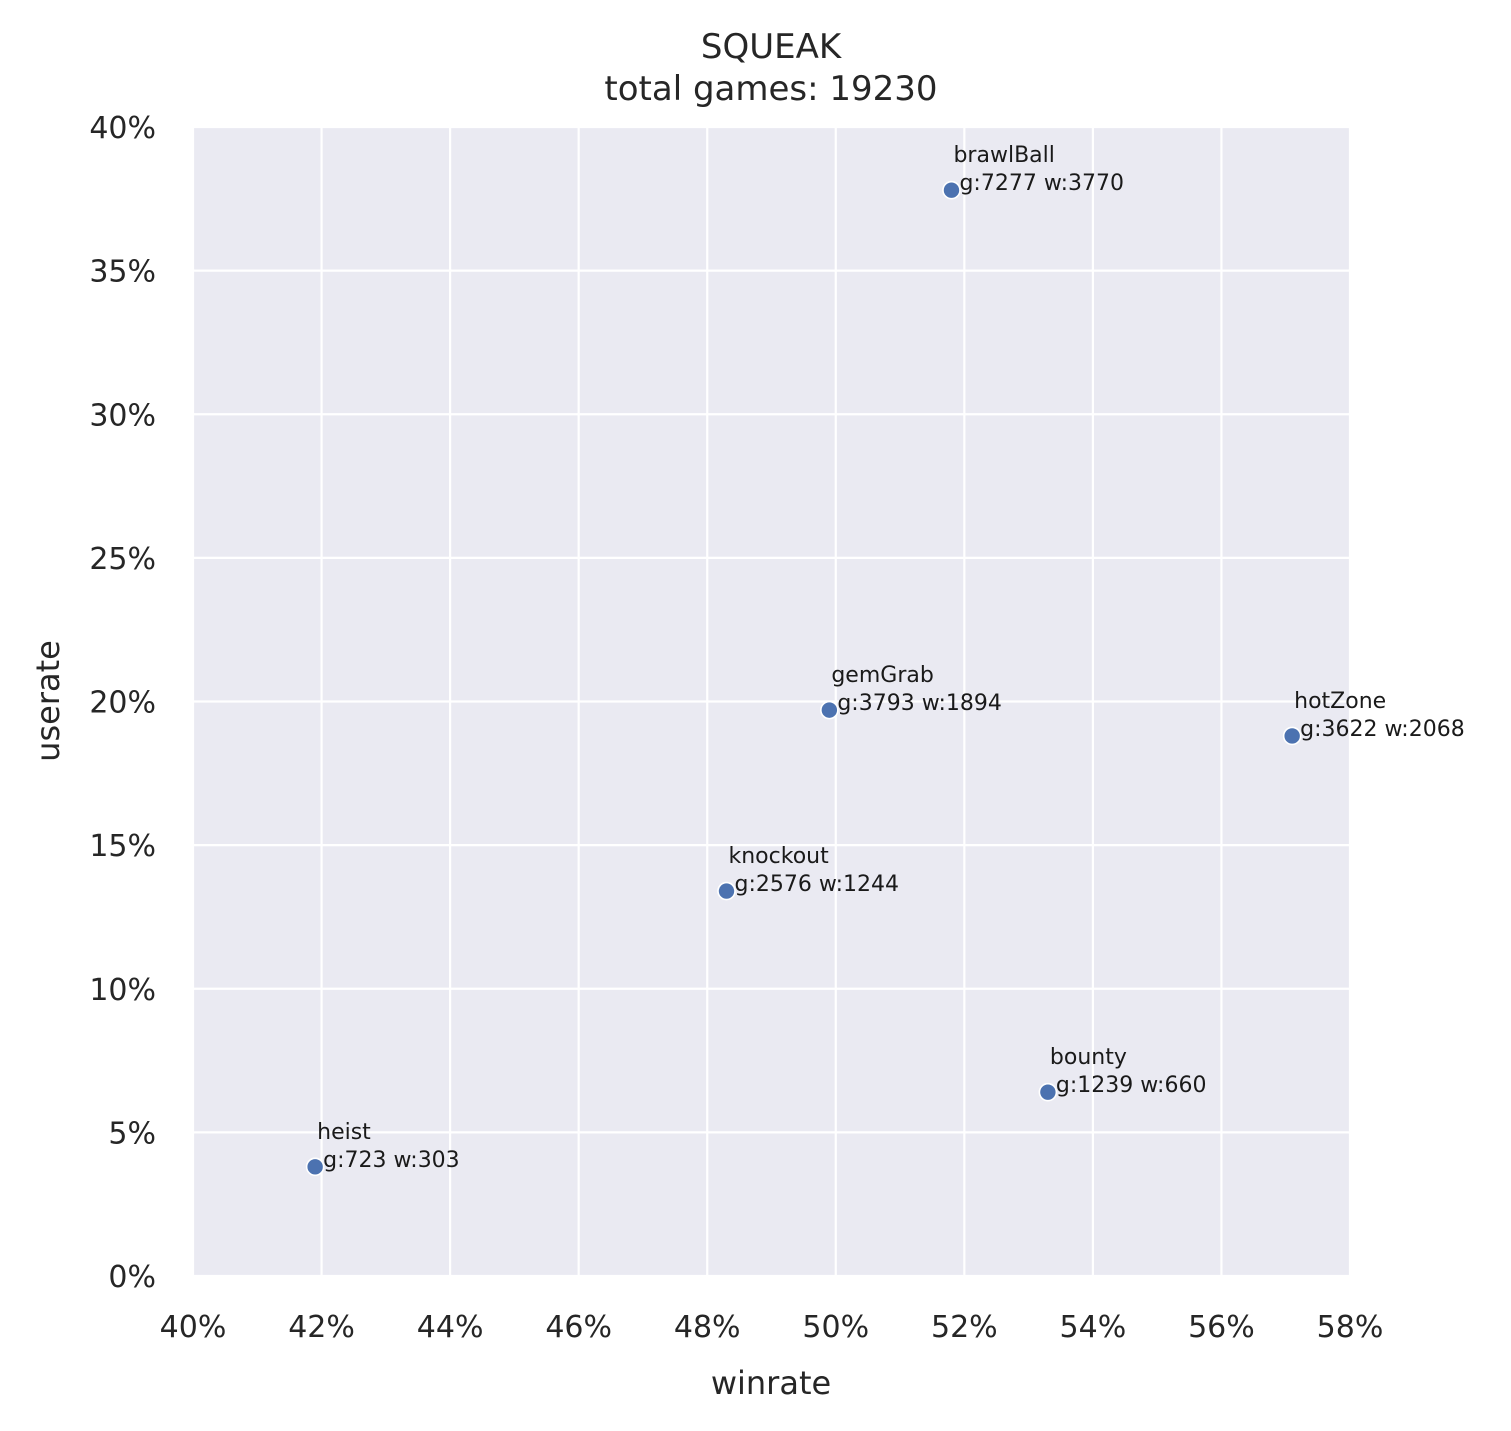 This screenshot has width=1511, height=1431. What do you see at coordinates (48, 701) in the screenshot?
I see `y-axis-label: userate` at bounding box center [48, 701].